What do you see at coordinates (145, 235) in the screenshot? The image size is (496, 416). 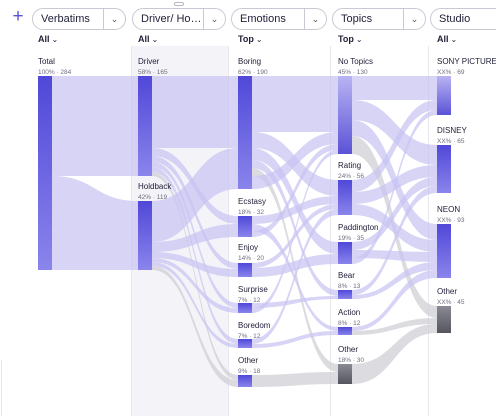 I see `bar-holdback` at bounding box center [145, 235].